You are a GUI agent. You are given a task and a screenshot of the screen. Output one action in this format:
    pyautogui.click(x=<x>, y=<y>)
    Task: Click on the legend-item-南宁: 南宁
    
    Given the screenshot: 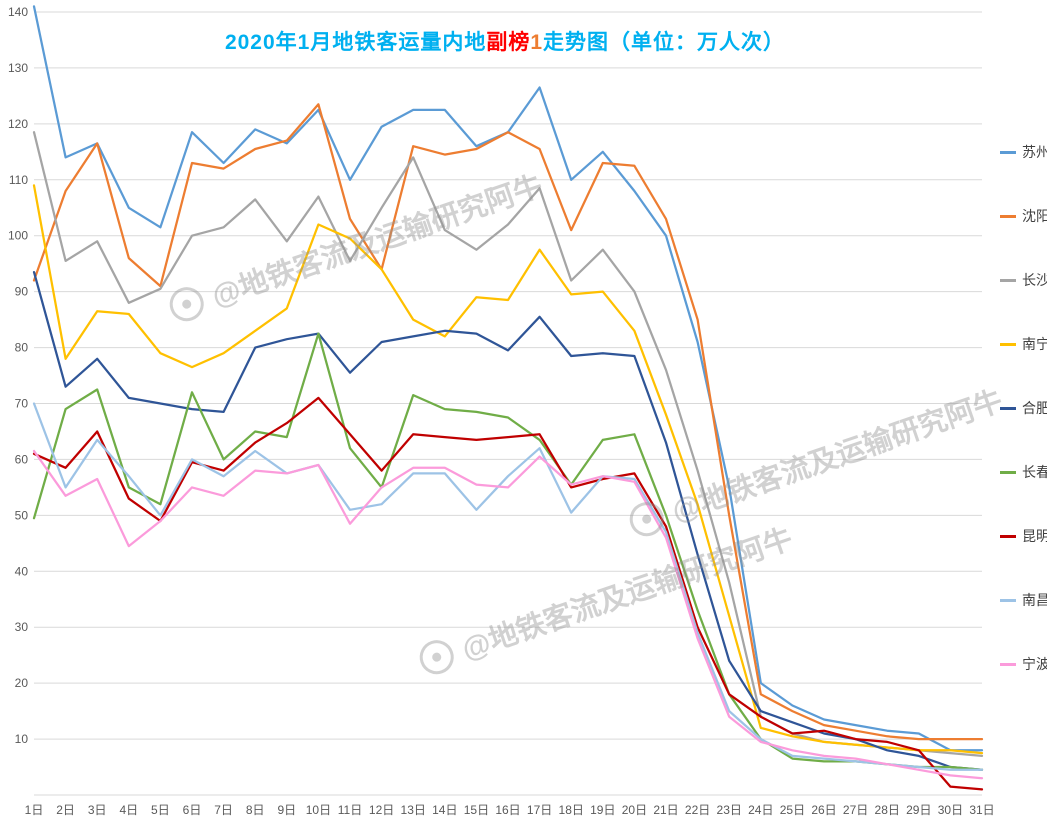 What is the action you would take?
    pyautogui.click(x=1023, y=344)
    